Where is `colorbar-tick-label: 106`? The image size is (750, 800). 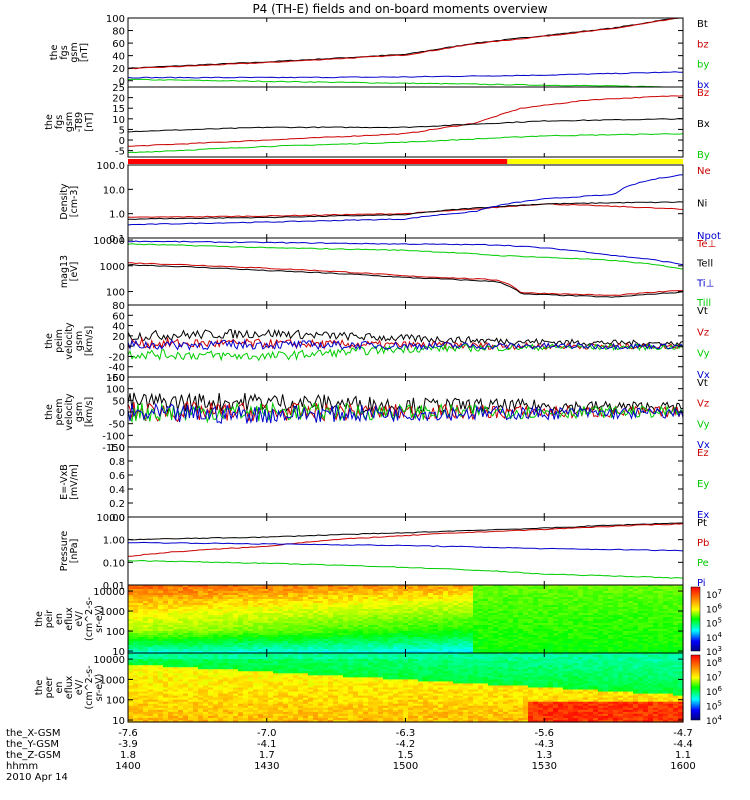 colorbar-tick-label: 106 is located at coordinates (714, 608).